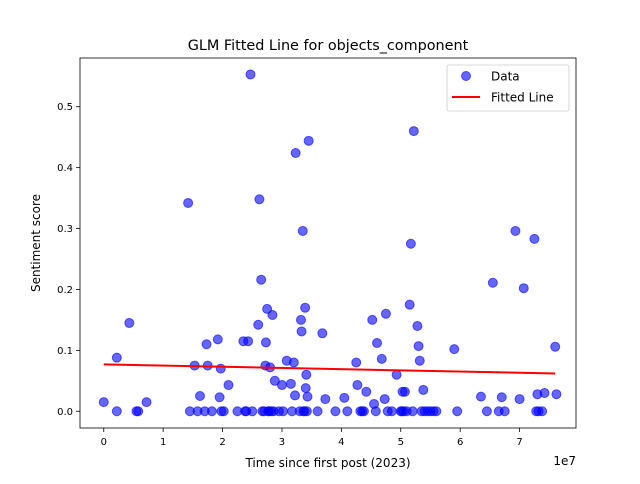 The height and width of the screenshot is (484, 640). Describe the element at coordinates (328, 46) in the screenshot. I see `chart-title: GLM Fitted Line for objects_component` at that location.